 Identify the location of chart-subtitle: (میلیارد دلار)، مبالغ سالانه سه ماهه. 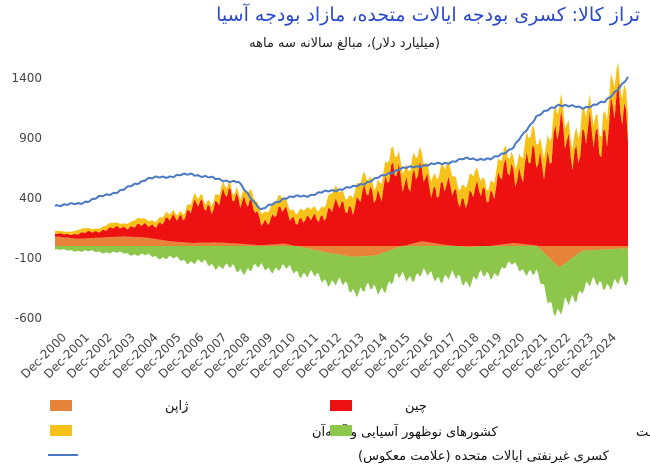
(344, 43).